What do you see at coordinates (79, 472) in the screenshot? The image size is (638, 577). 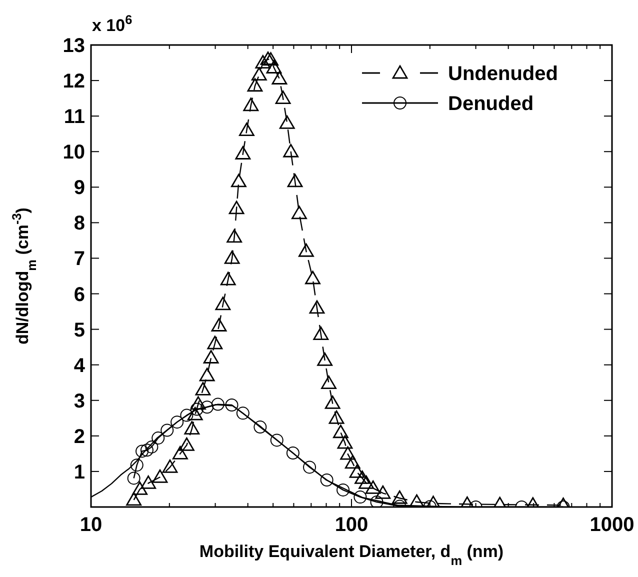 I see `y-tick-label: 1` at bounding box center [79, 472].